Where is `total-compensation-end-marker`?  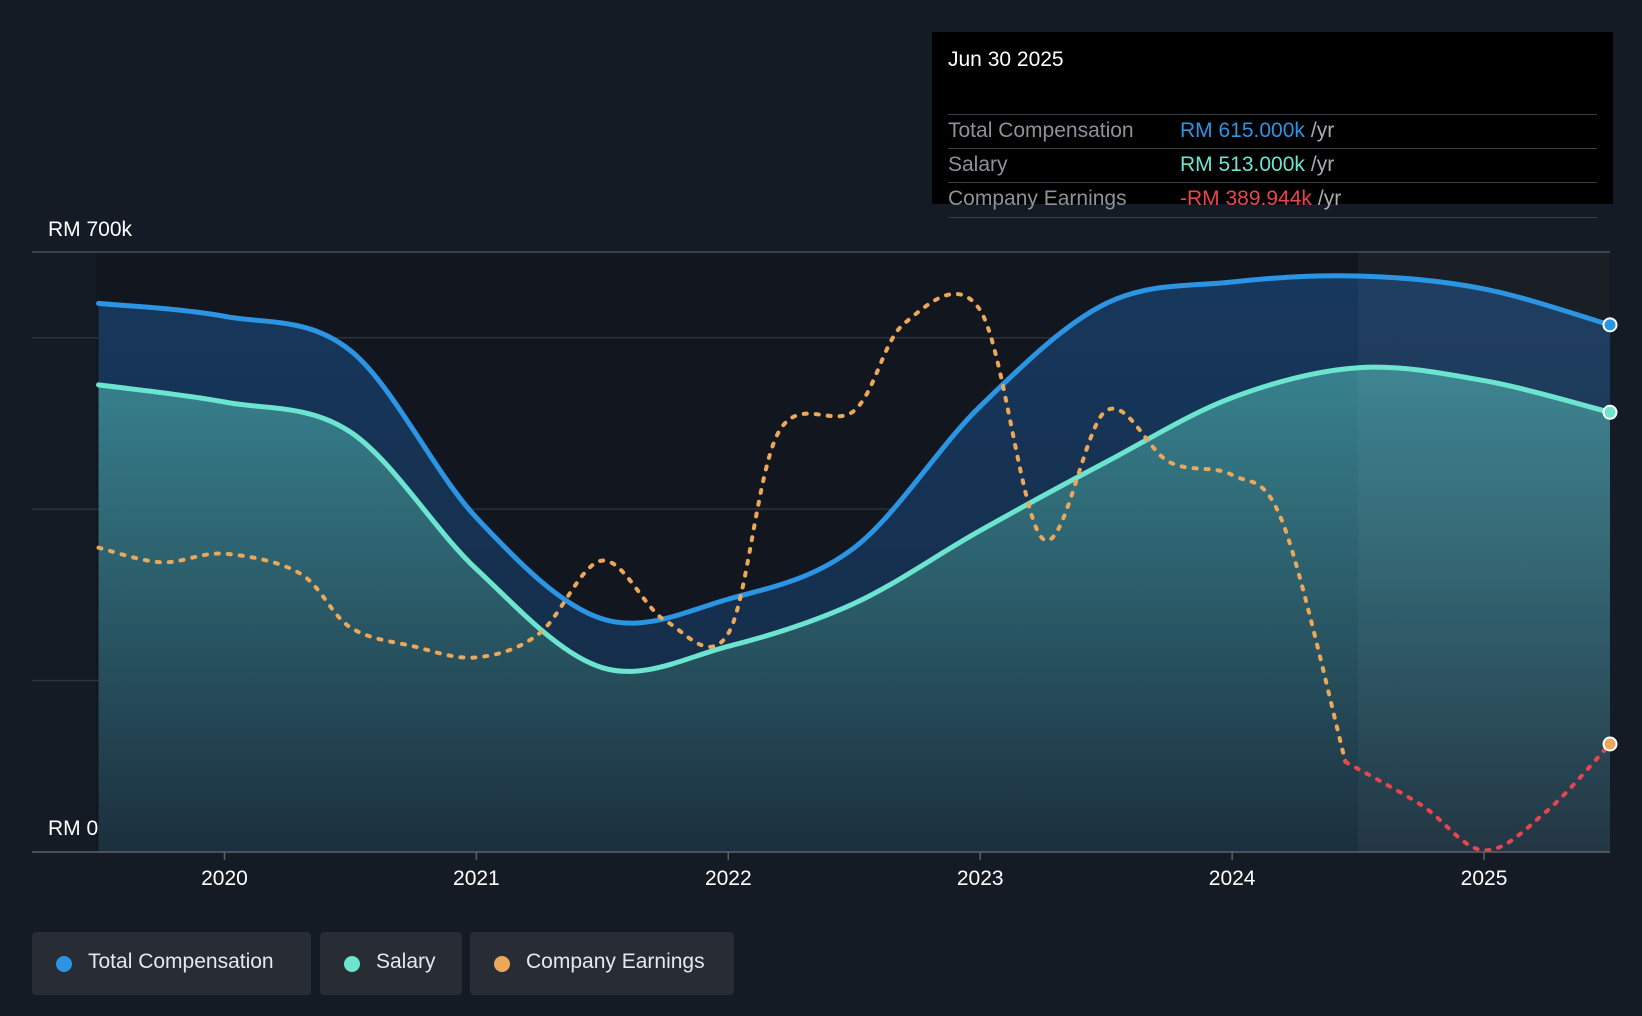 total-compensation-end-marker is located at coordinates (1610, 325).